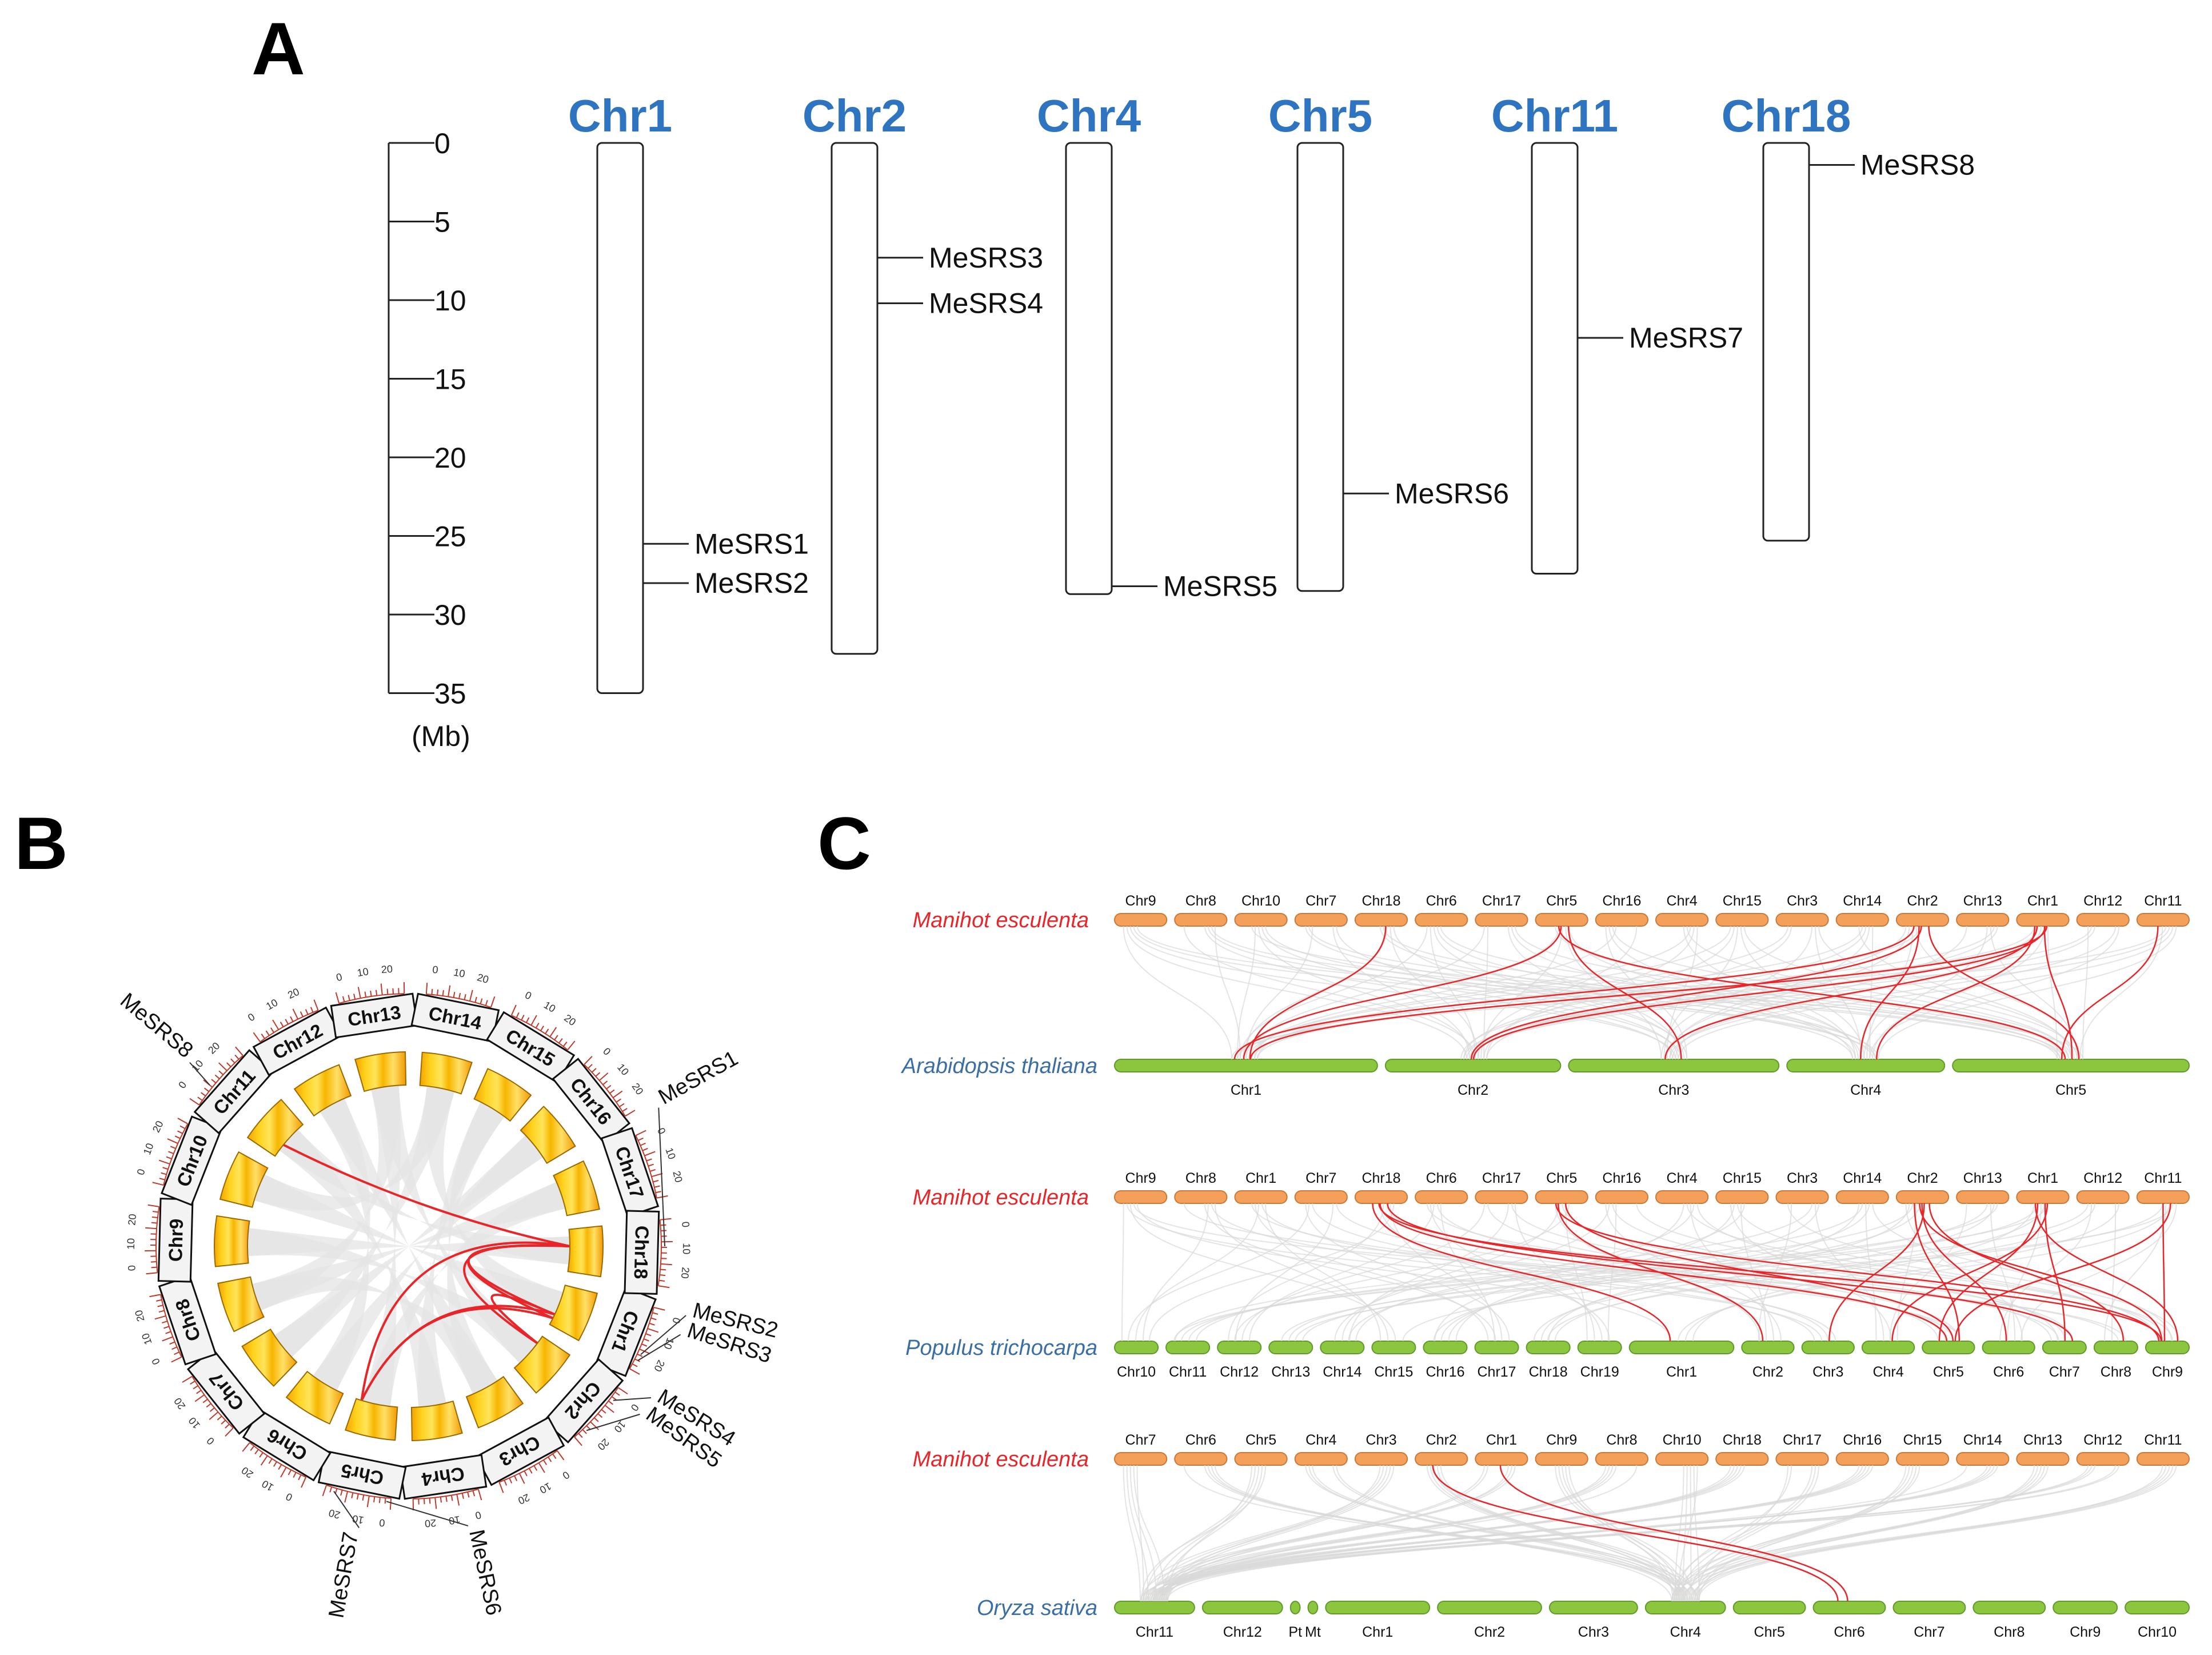  What do you see at coordinates (408, 1246) in the screenshot?
I see `synteny-links` at bounding box center [408, 1246].